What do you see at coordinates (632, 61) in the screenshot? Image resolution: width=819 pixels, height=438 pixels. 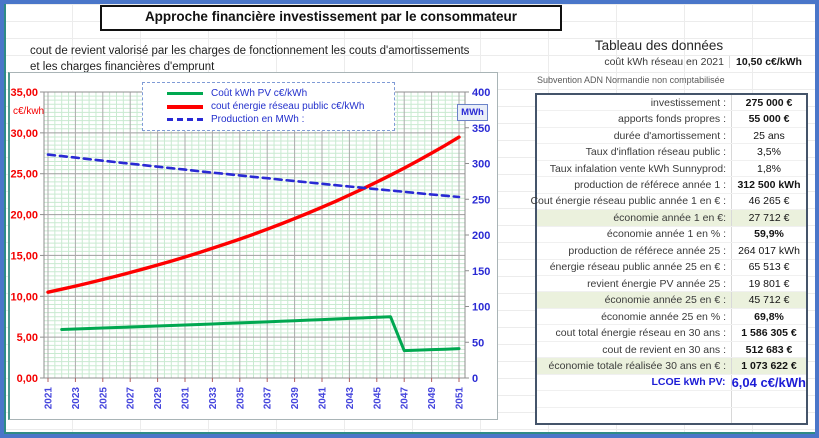 I see `row-label: coût kWh réseau en 2021` at bounding box center [632, 61].